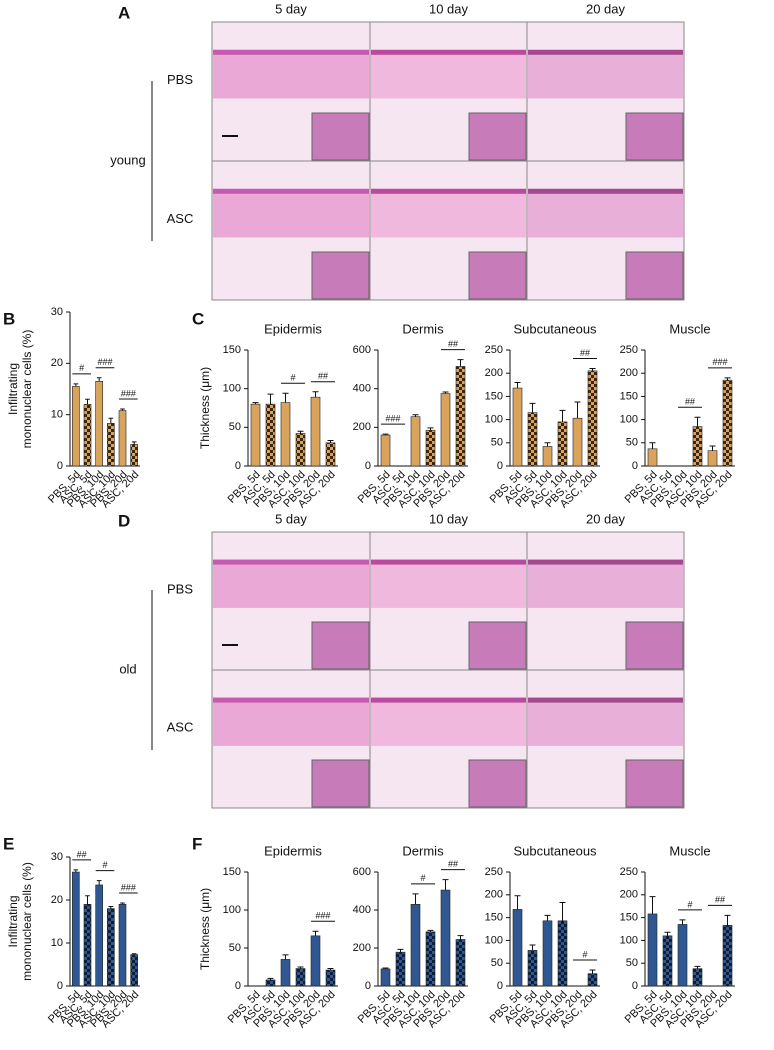 The image size is (774, 1050). Describe the element at coordinates (292, 378) in the screenshot. I see `significance-label: #` at that location.